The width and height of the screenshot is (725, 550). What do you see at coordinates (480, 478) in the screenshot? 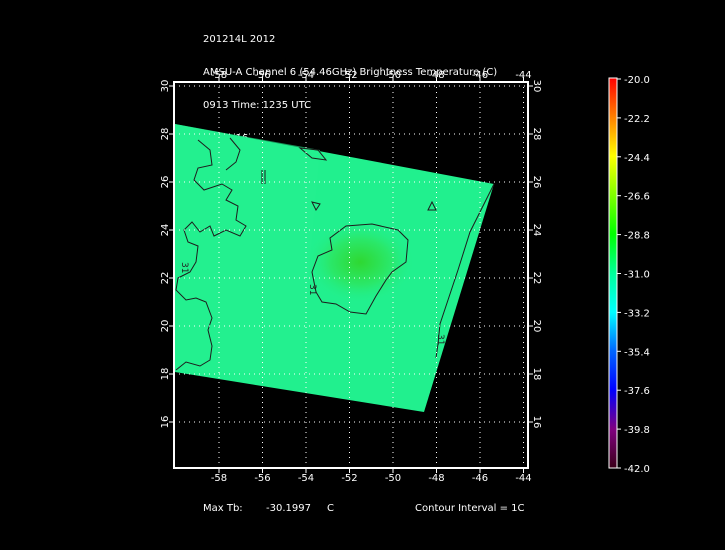
I see `lon-label-bottom: -46` at bounding box center [480, 478].